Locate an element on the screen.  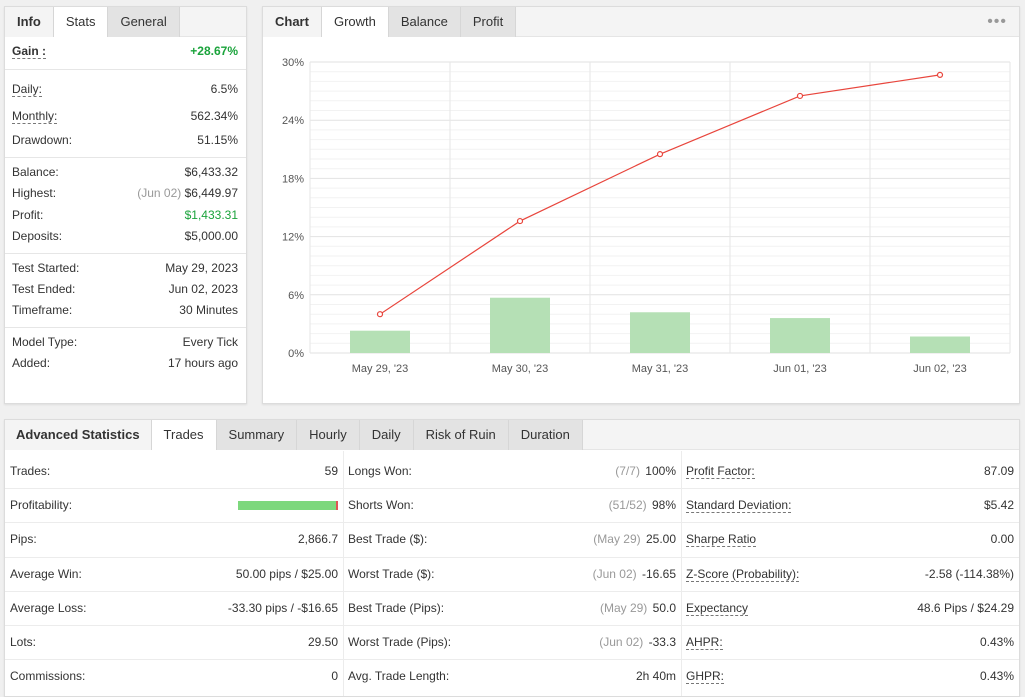
stat-value-group: (Jun 02) -33.3 is located at coordinates (637, 642).